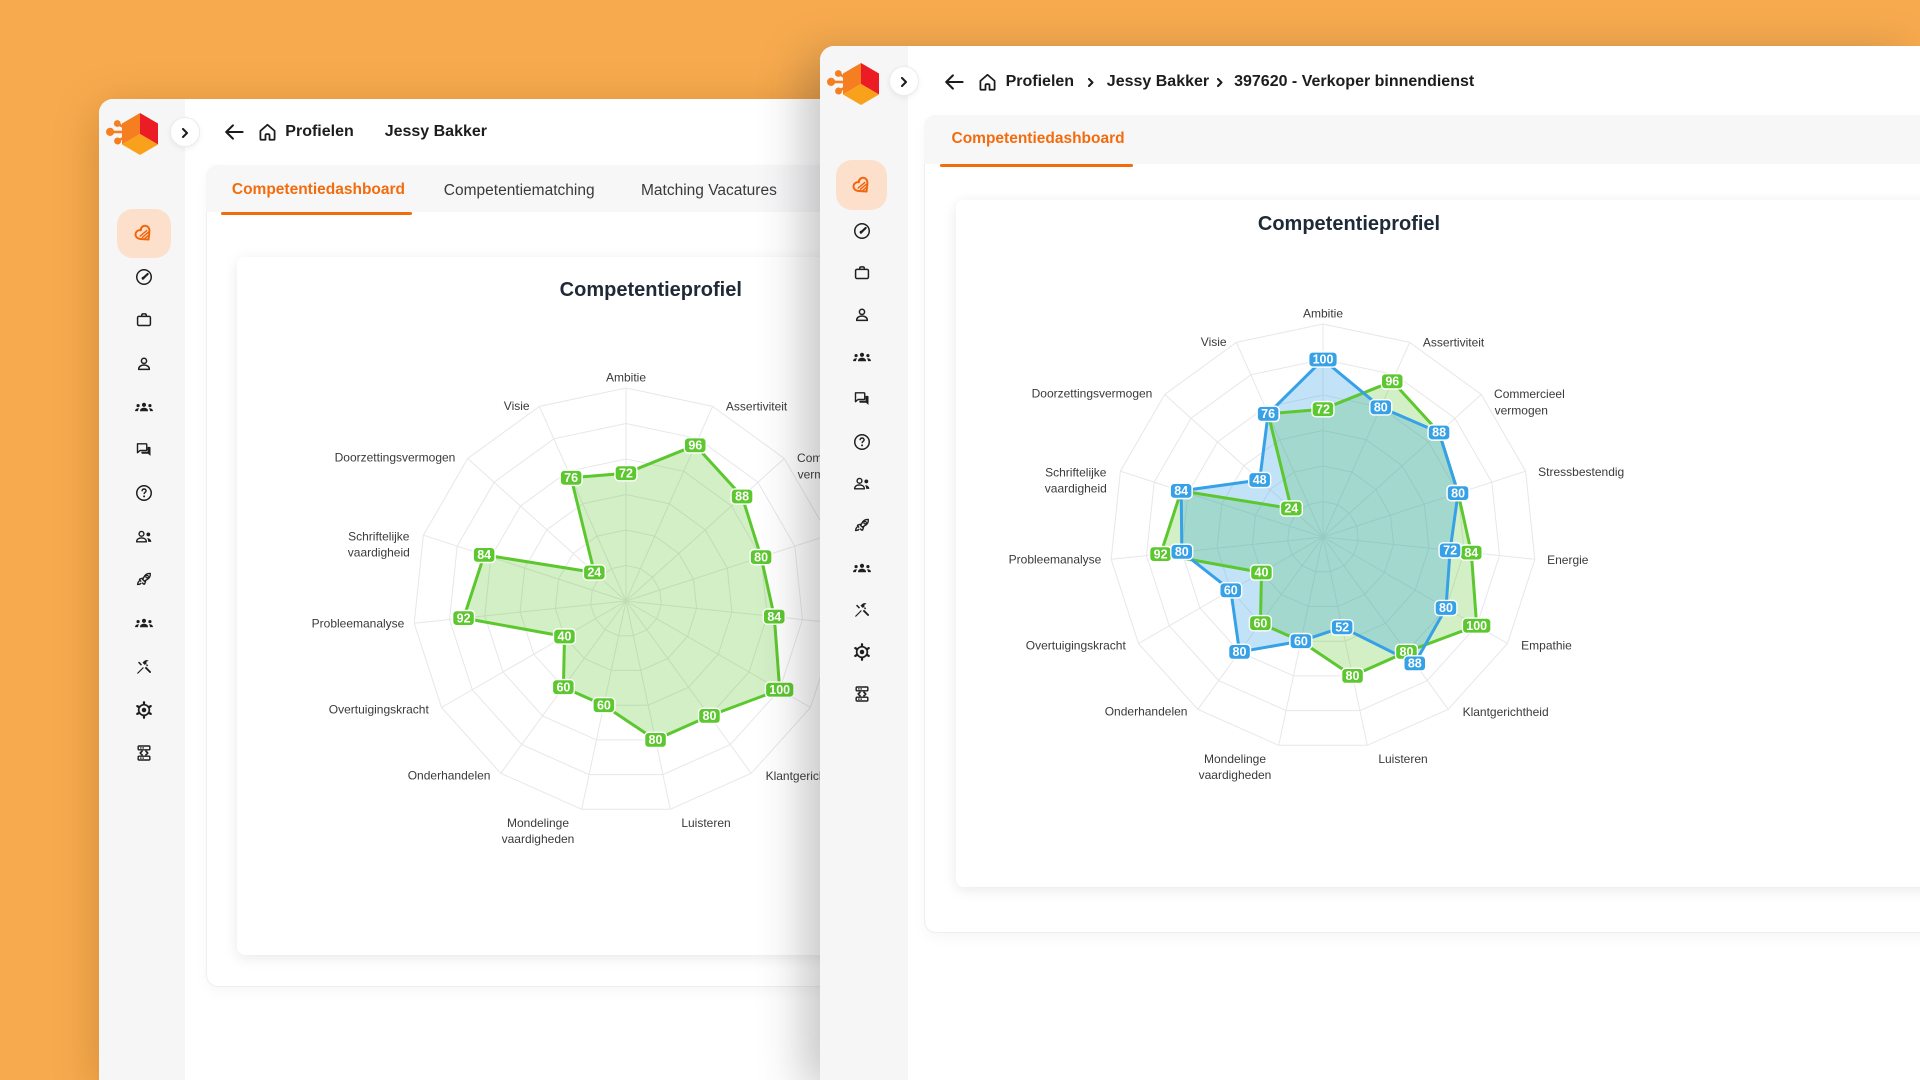 This screenshot has height=1080, width=1920. Describe the element at coordinates (1260, 480) in the screenshot. I see `svg-text: 48` at that location.